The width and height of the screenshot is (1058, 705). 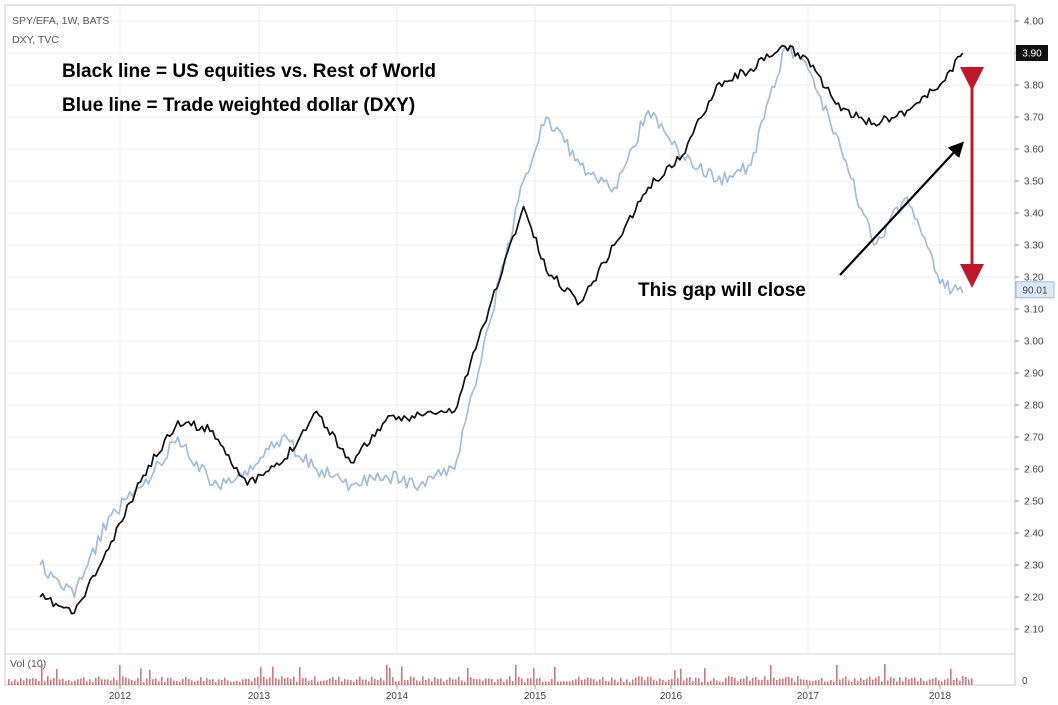 What do you see at coordinates (120, 696) in the screenshot?
I see `x-tick-label: 2012` at bounding box center [120, 696].